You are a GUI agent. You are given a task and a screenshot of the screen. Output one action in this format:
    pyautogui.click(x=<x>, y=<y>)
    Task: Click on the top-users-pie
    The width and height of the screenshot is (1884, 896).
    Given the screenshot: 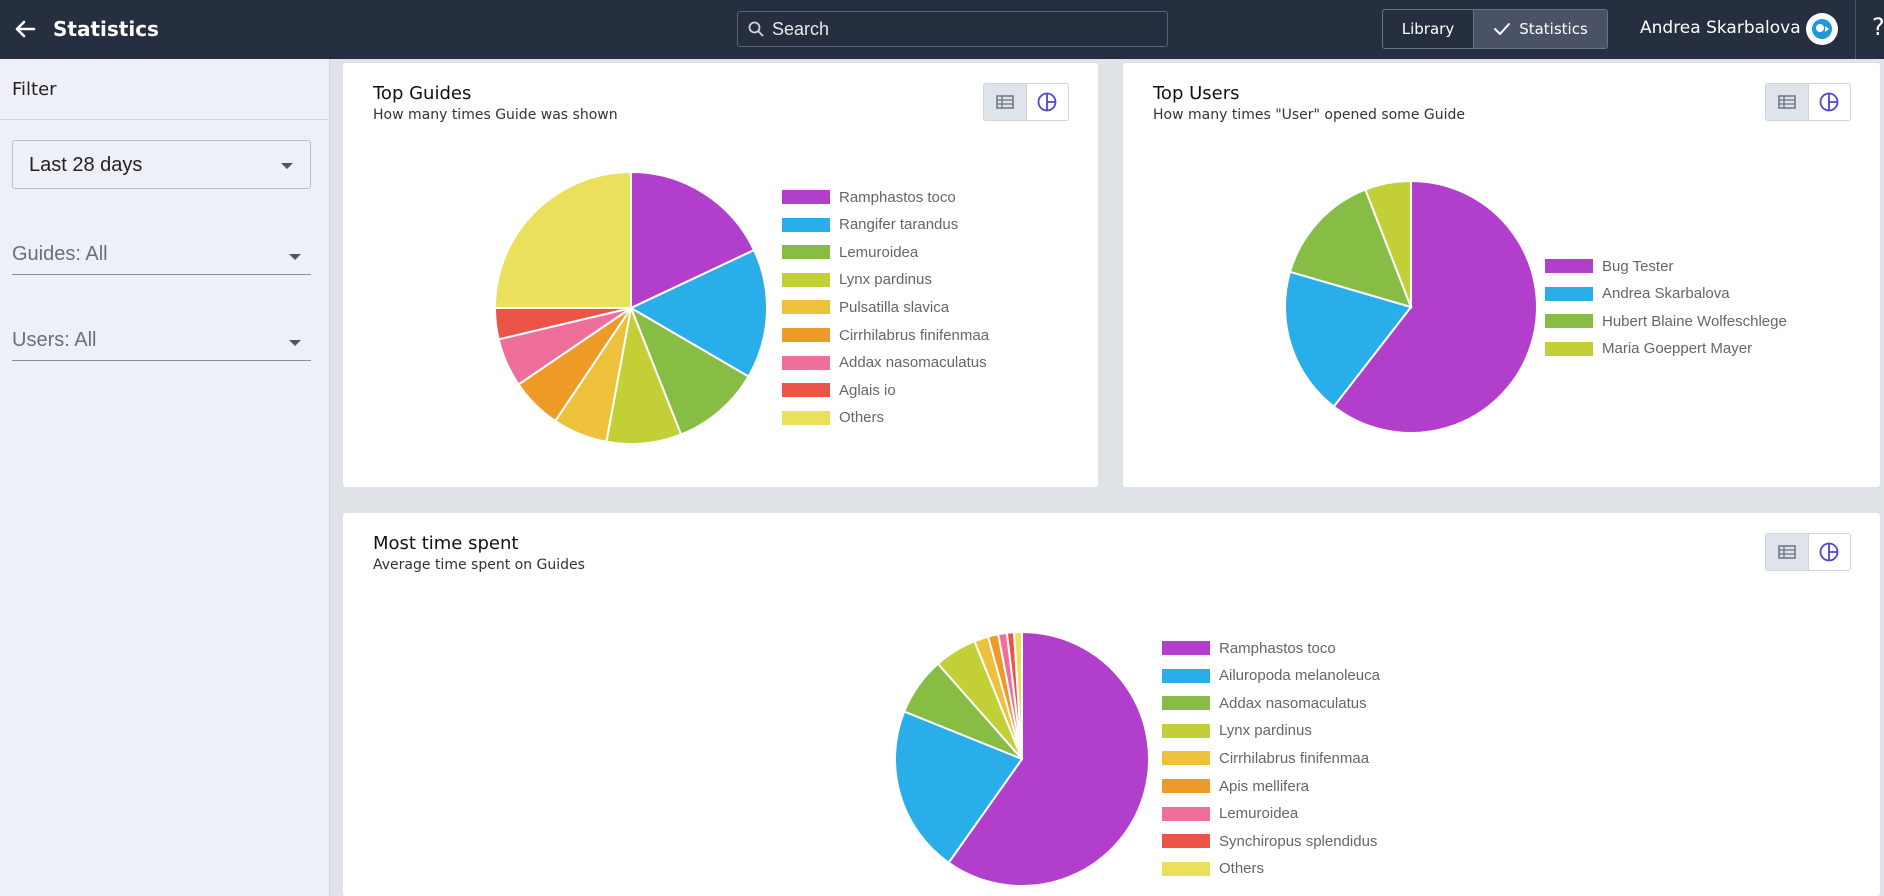 What is the action you would take?
    pyautogui.click(x=1411, y=306)
    